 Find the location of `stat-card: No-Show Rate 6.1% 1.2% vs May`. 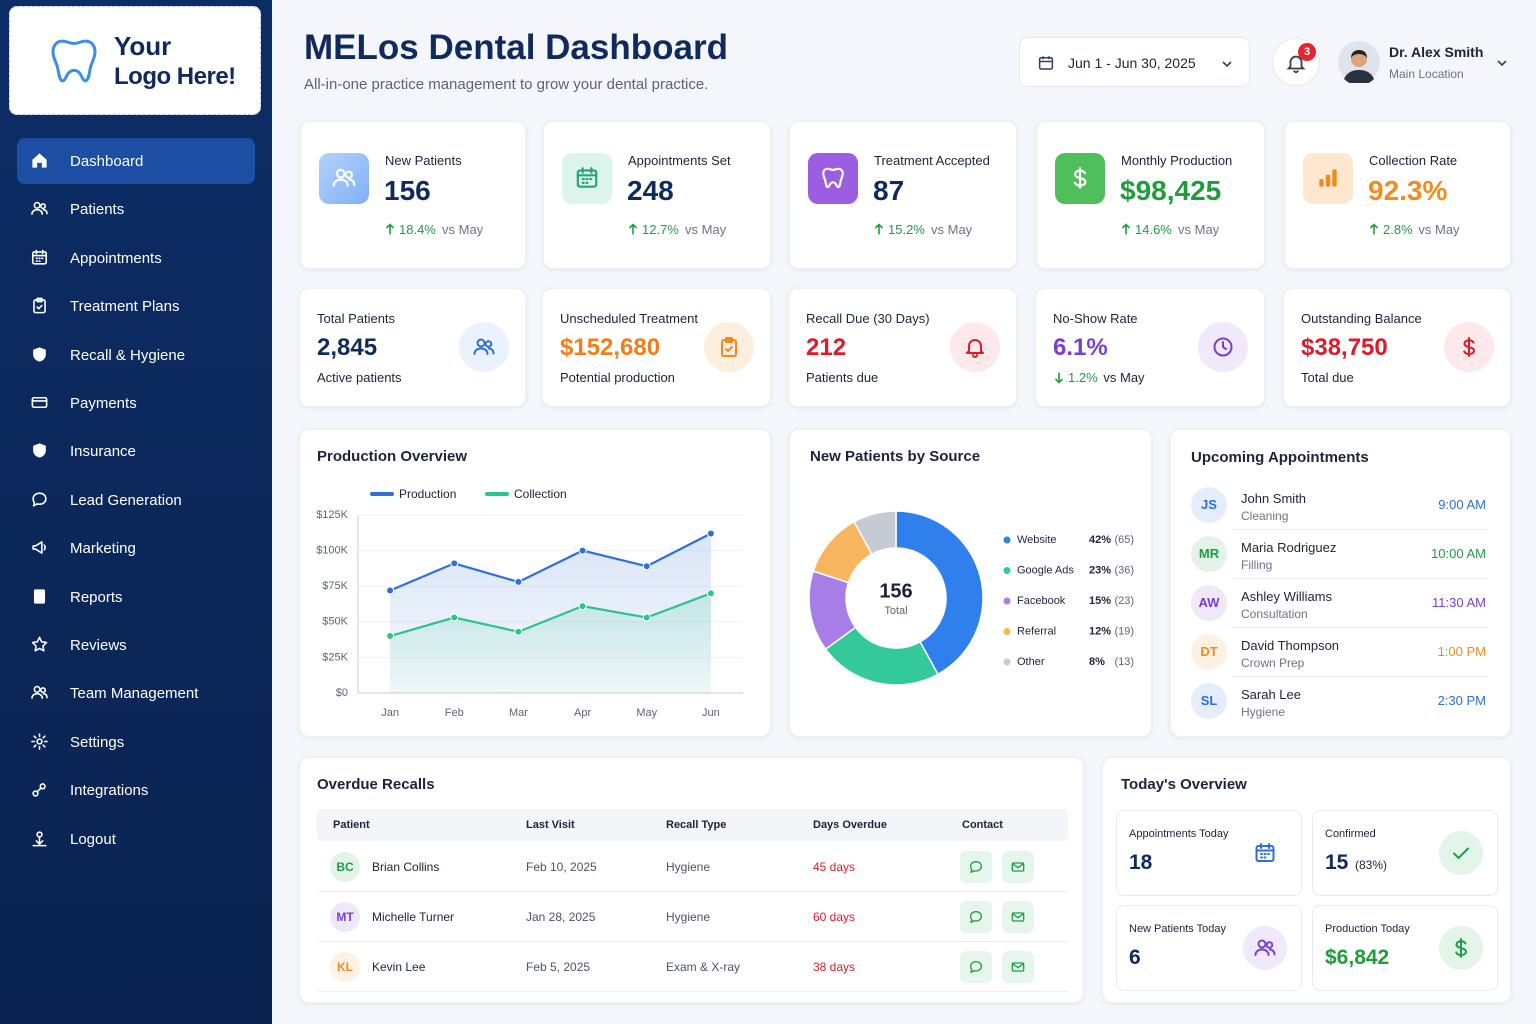

stat-card: No-Show Rate 6.1% 1.2% vs May is located at coordinates (1150, 347).